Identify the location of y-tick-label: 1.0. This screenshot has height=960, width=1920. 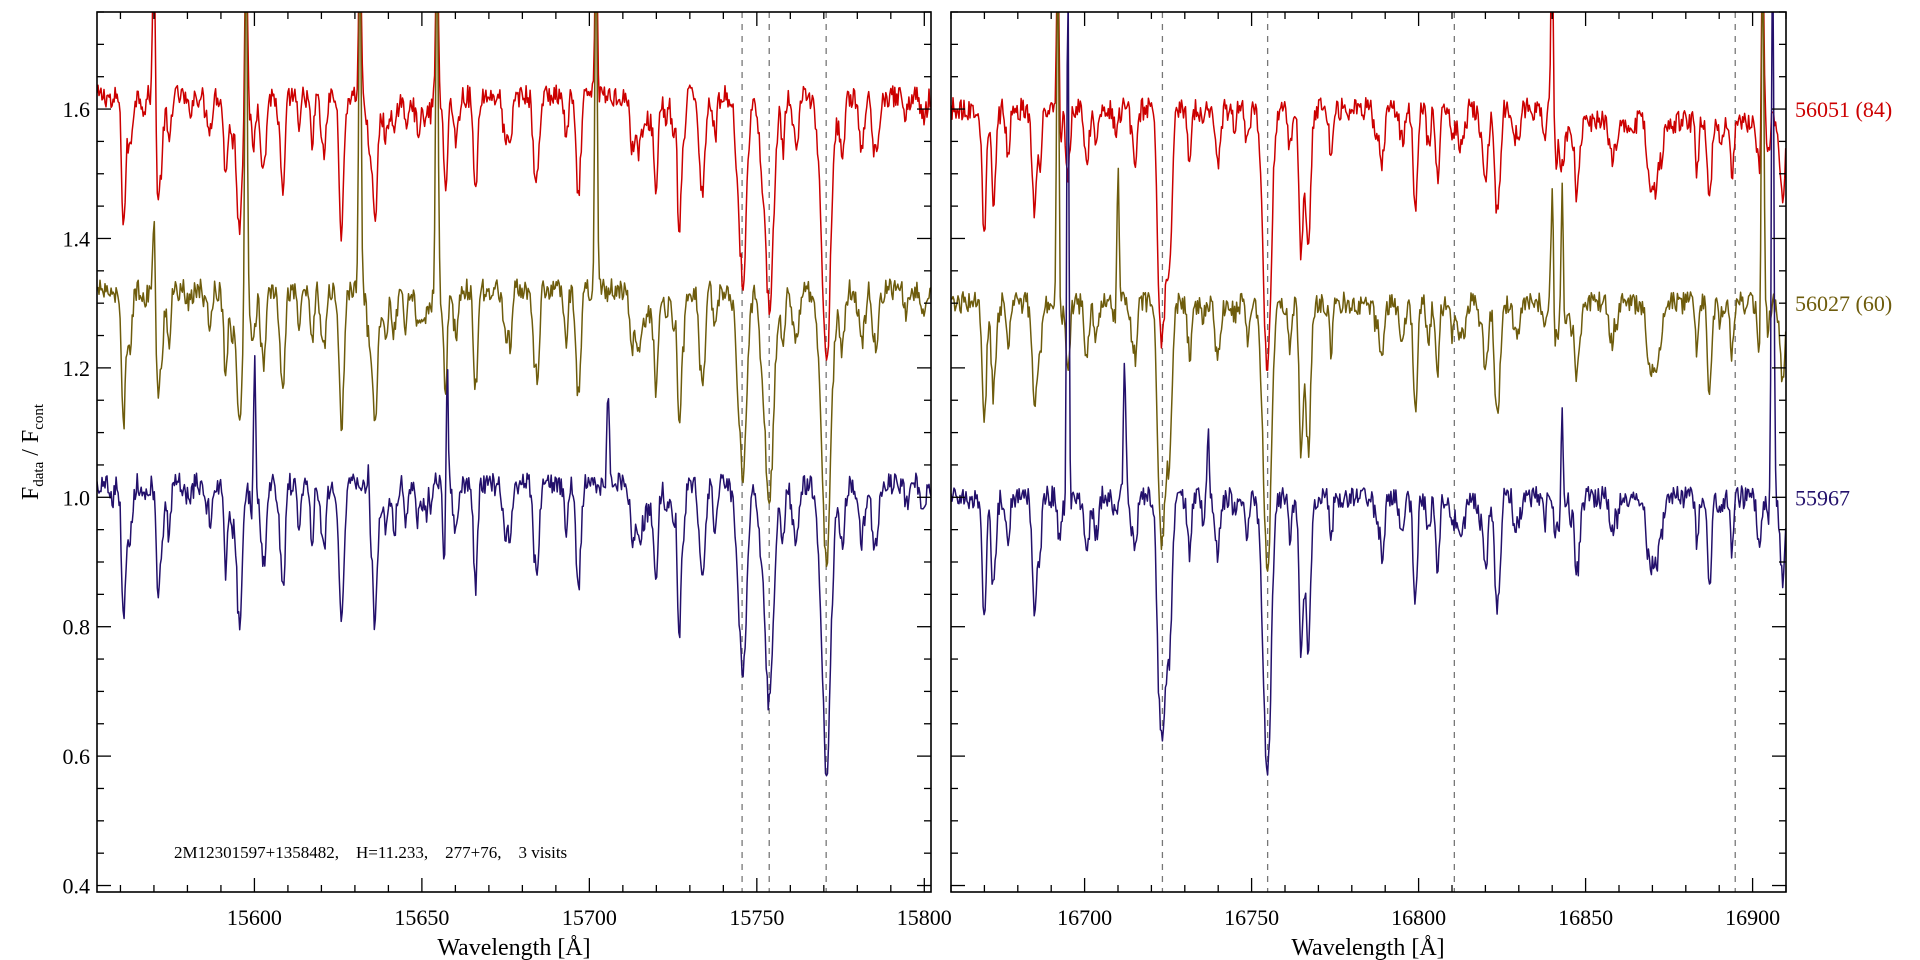
(77, 497).